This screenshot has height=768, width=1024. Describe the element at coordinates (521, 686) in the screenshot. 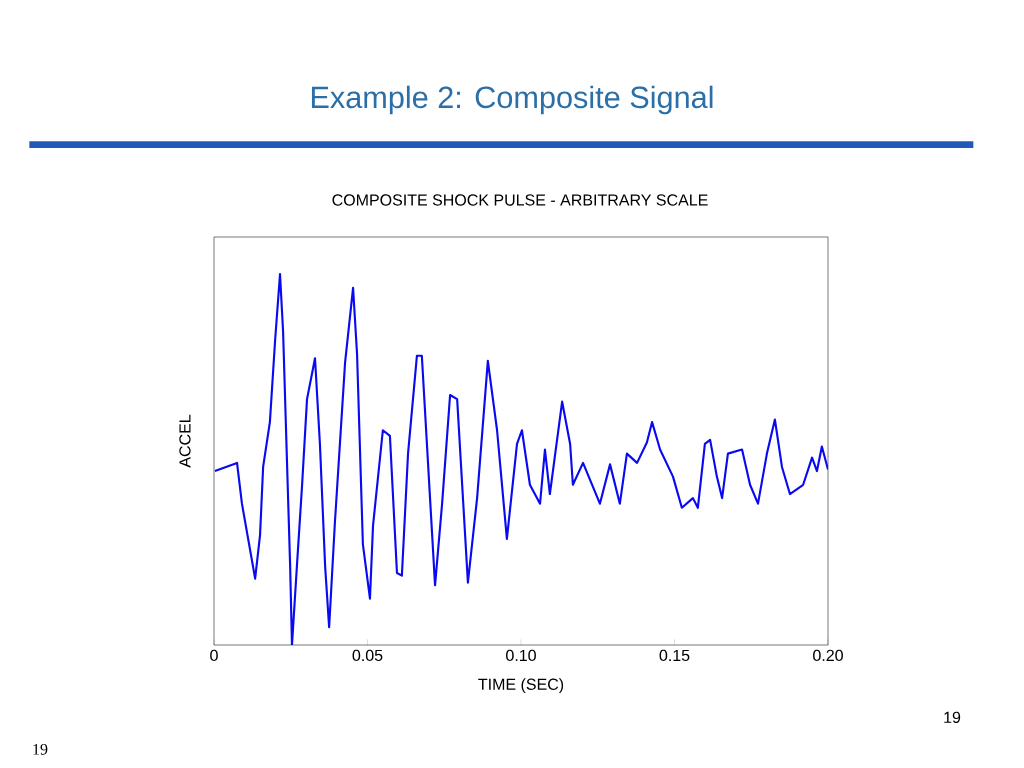

I see `x-axis-title: TIME (SEC)` at that location.